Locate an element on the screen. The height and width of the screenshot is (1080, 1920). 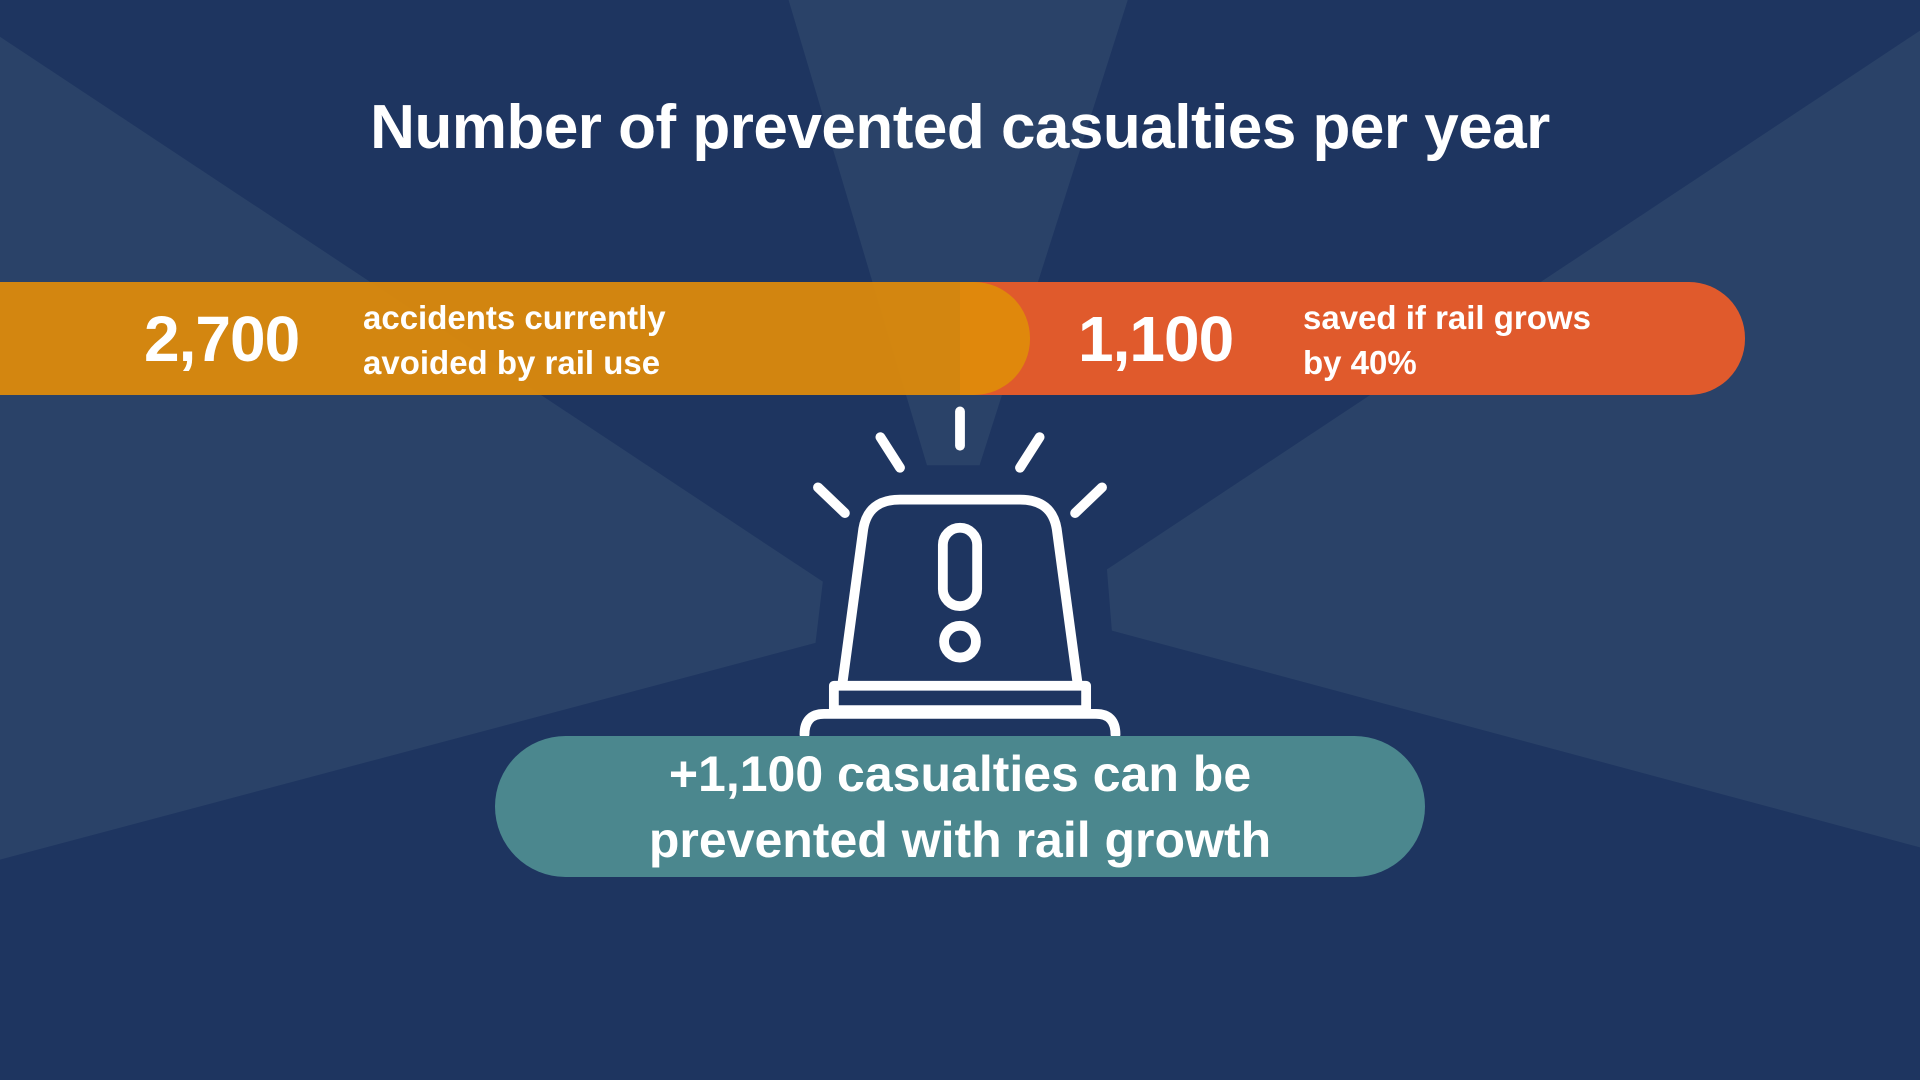
current-label-line1: accidents currently is located at coordinates (514, 317).